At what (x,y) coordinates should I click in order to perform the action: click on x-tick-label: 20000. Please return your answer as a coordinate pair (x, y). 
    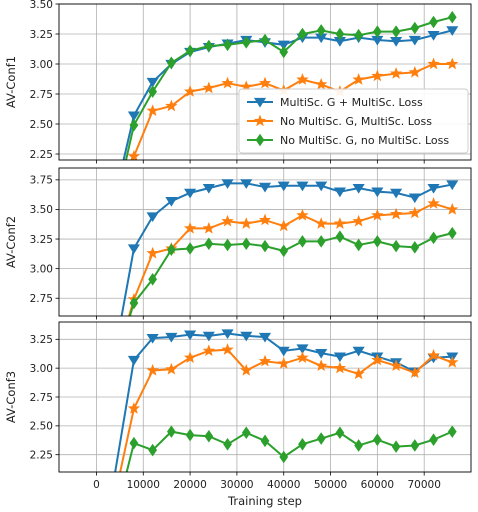
    Looking at the image, I should click on (189, 485).